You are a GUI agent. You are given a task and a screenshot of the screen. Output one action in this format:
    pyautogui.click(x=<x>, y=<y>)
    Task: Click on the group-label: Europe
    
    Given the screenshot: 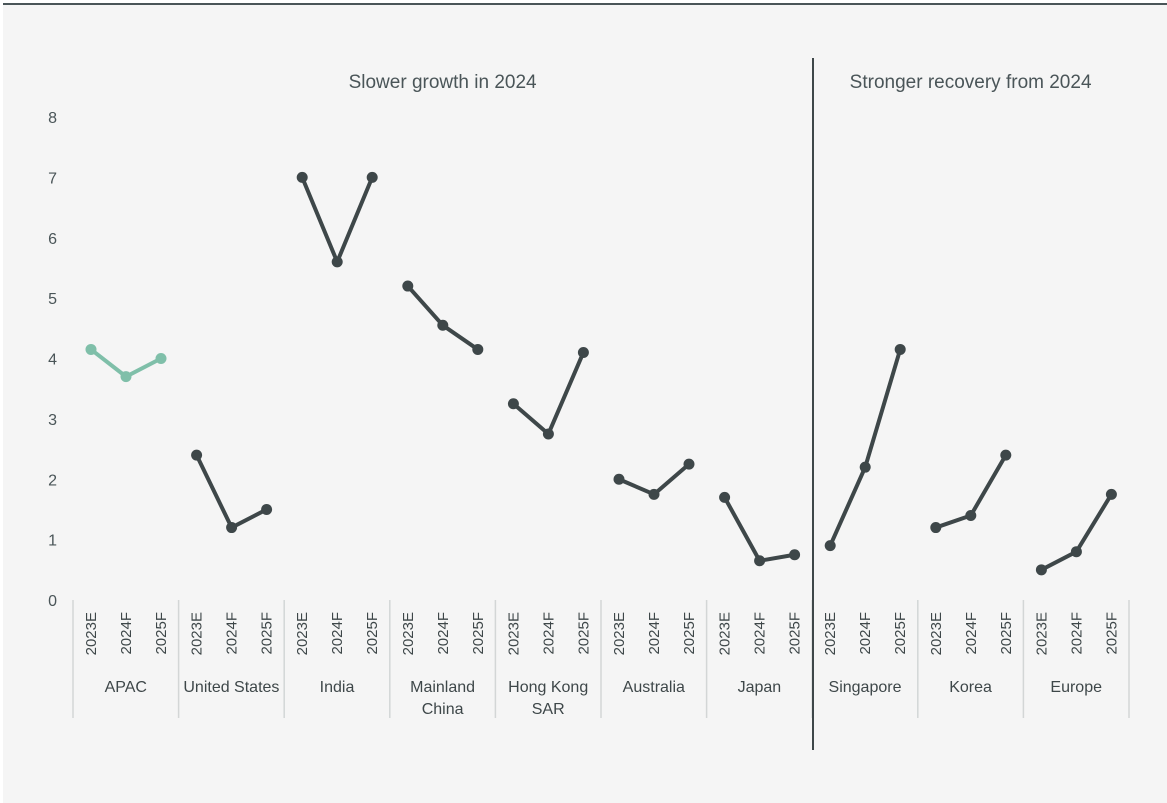 What is the action you would take?
    pyautogui.click(x=1076, y=687)
    